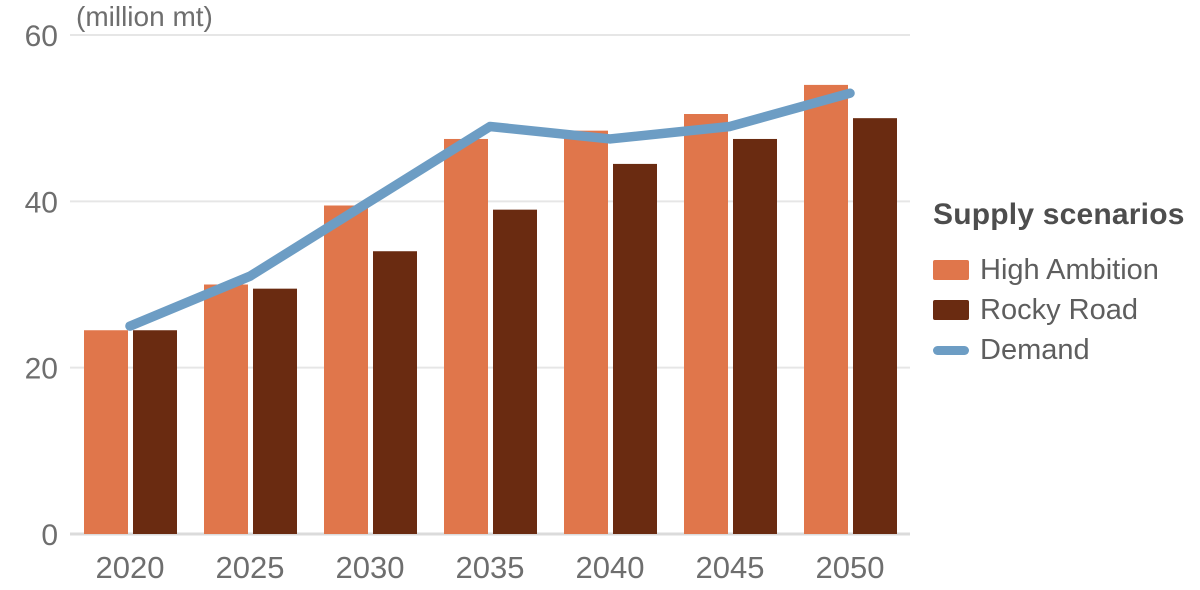 The width and height of the screenshot is (1200, 590). I want to click on bar-rocky-road-2040, so click(635, 349).